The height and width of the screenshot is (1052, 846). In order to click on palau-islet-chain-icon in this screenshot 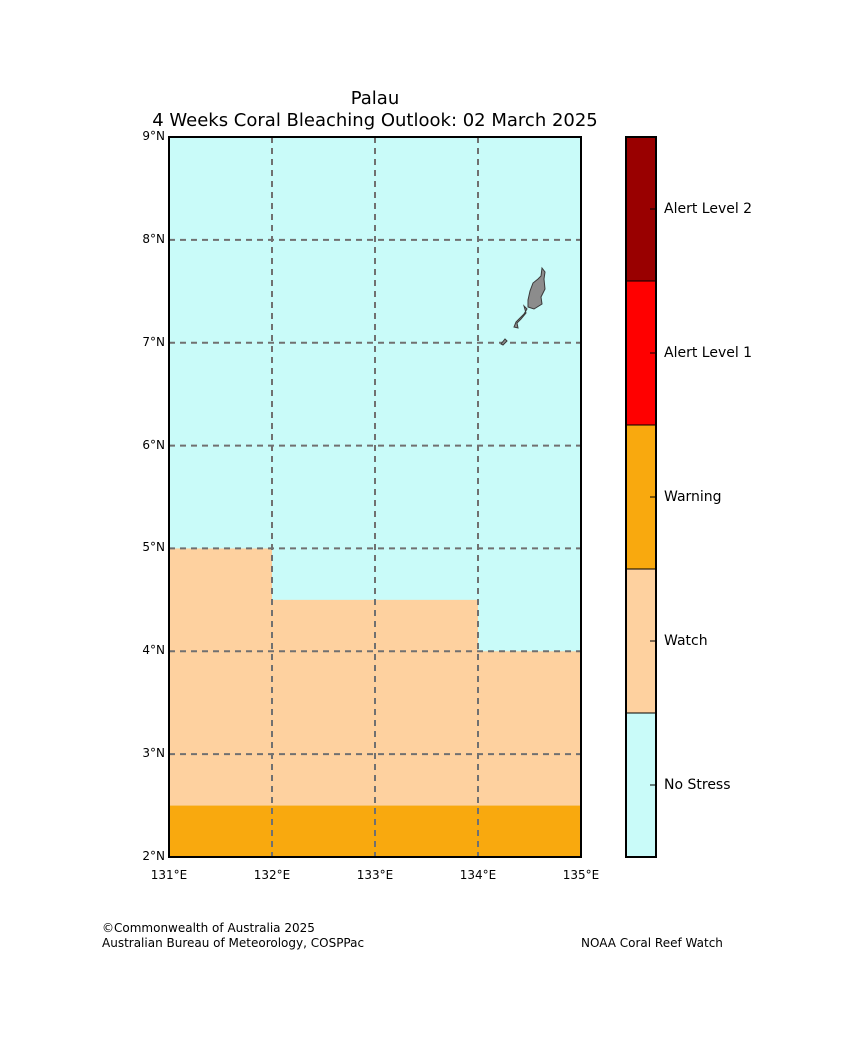, I will do `click(520, 316)`.